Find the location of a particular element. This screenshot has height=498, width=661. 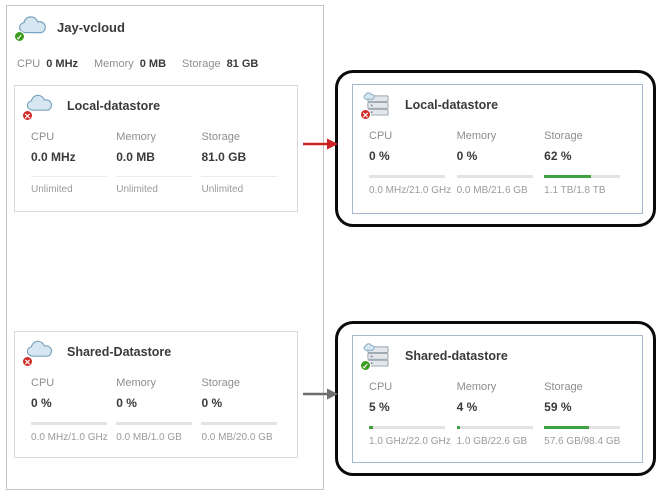

metric-caption: 0.0 MB/20.0 GB is located at coordinates (237, 437).